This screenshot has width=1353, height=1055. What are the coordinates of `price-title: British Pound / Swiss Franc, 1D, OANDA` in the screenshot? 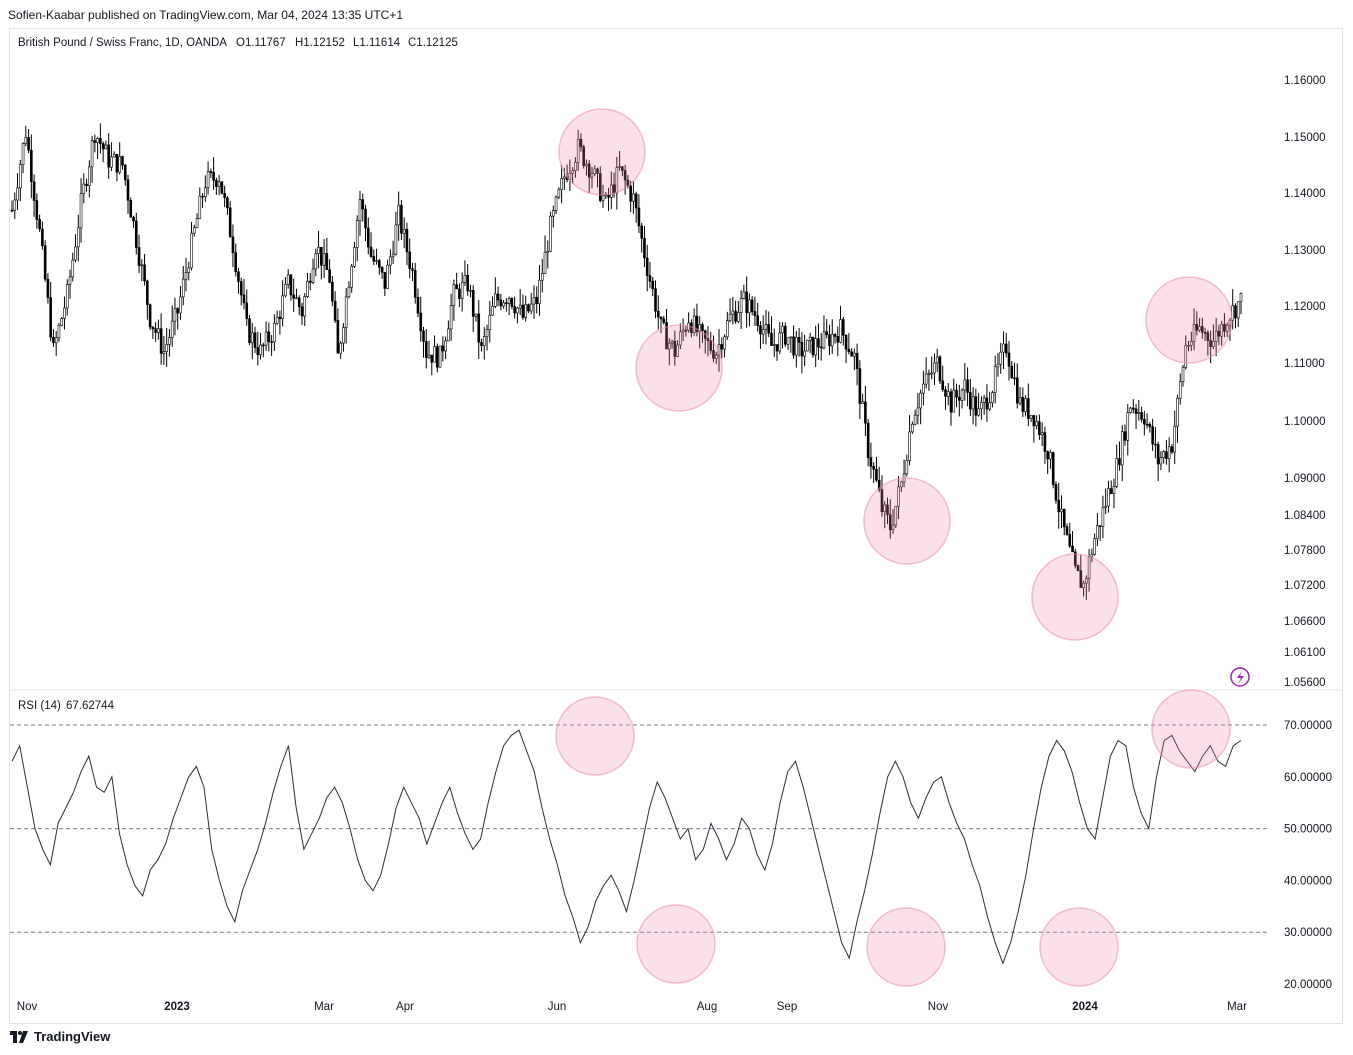 It's located at (122, 43).